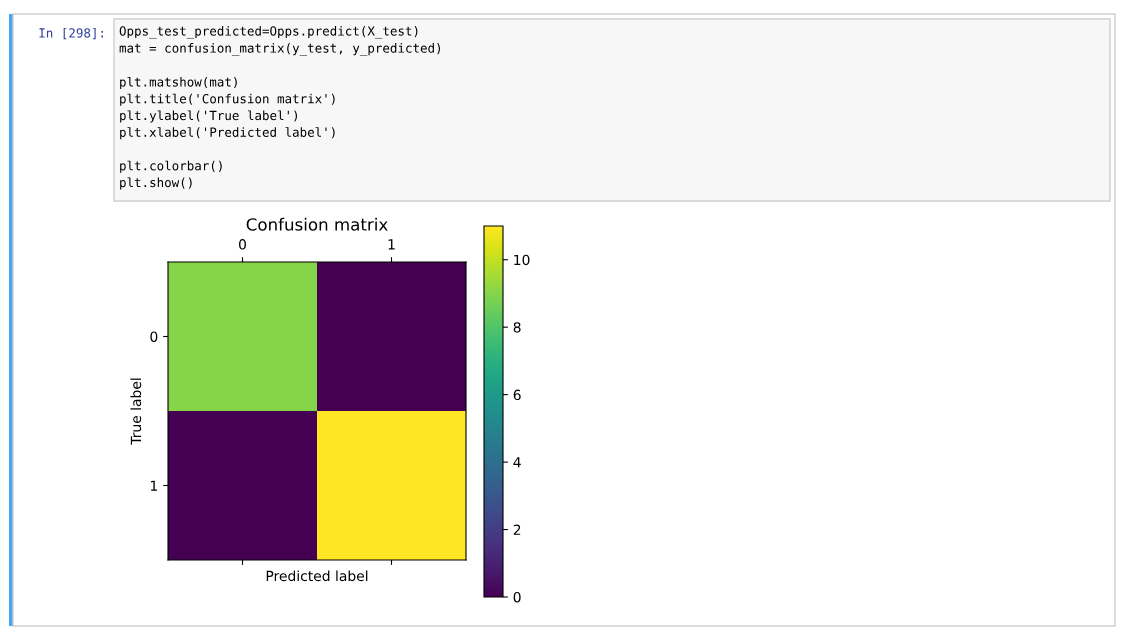 The height and width of the screenshot is (636, 1128). What do you see at coordinates (517, 462) in the screenshot?
I see `color-bar-label: 4` at bounding box center [517, 462].